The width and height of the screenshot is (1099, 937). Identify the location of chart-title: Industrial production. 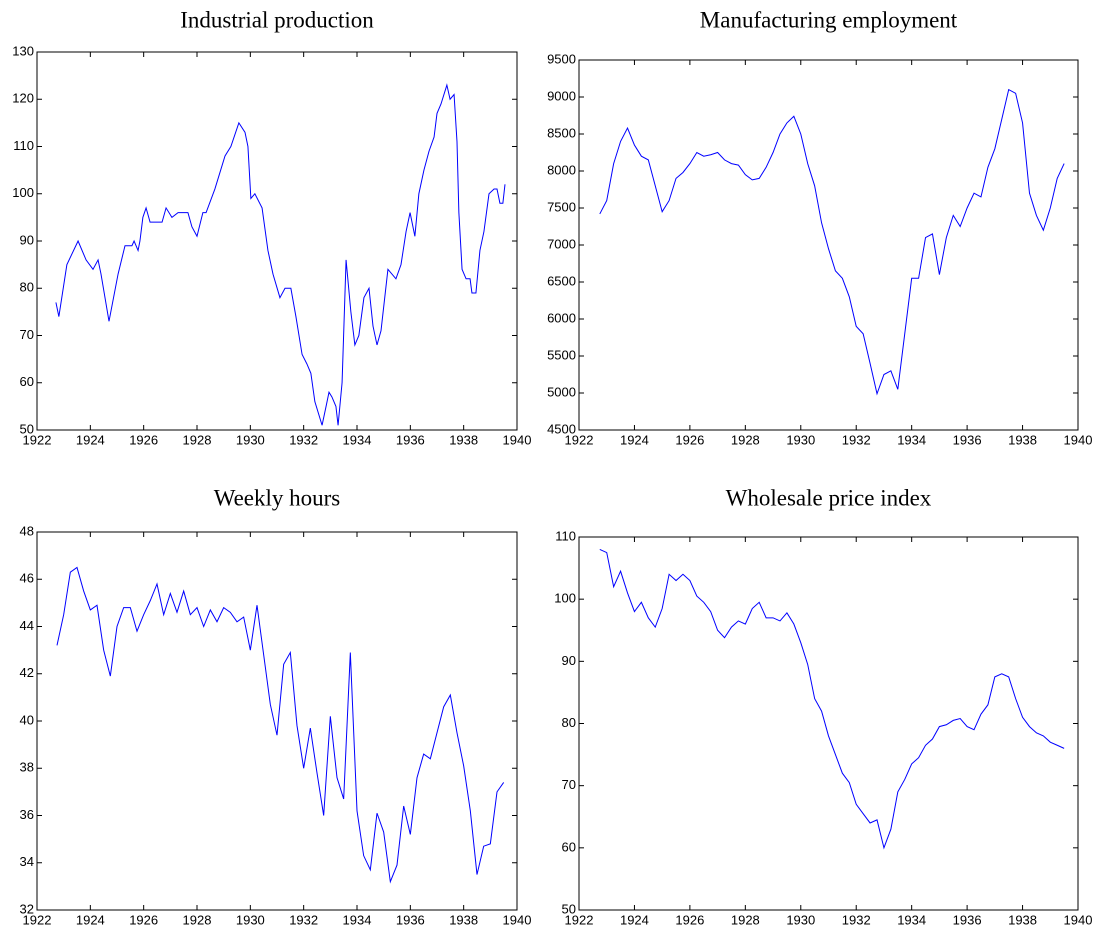
(277, 19).